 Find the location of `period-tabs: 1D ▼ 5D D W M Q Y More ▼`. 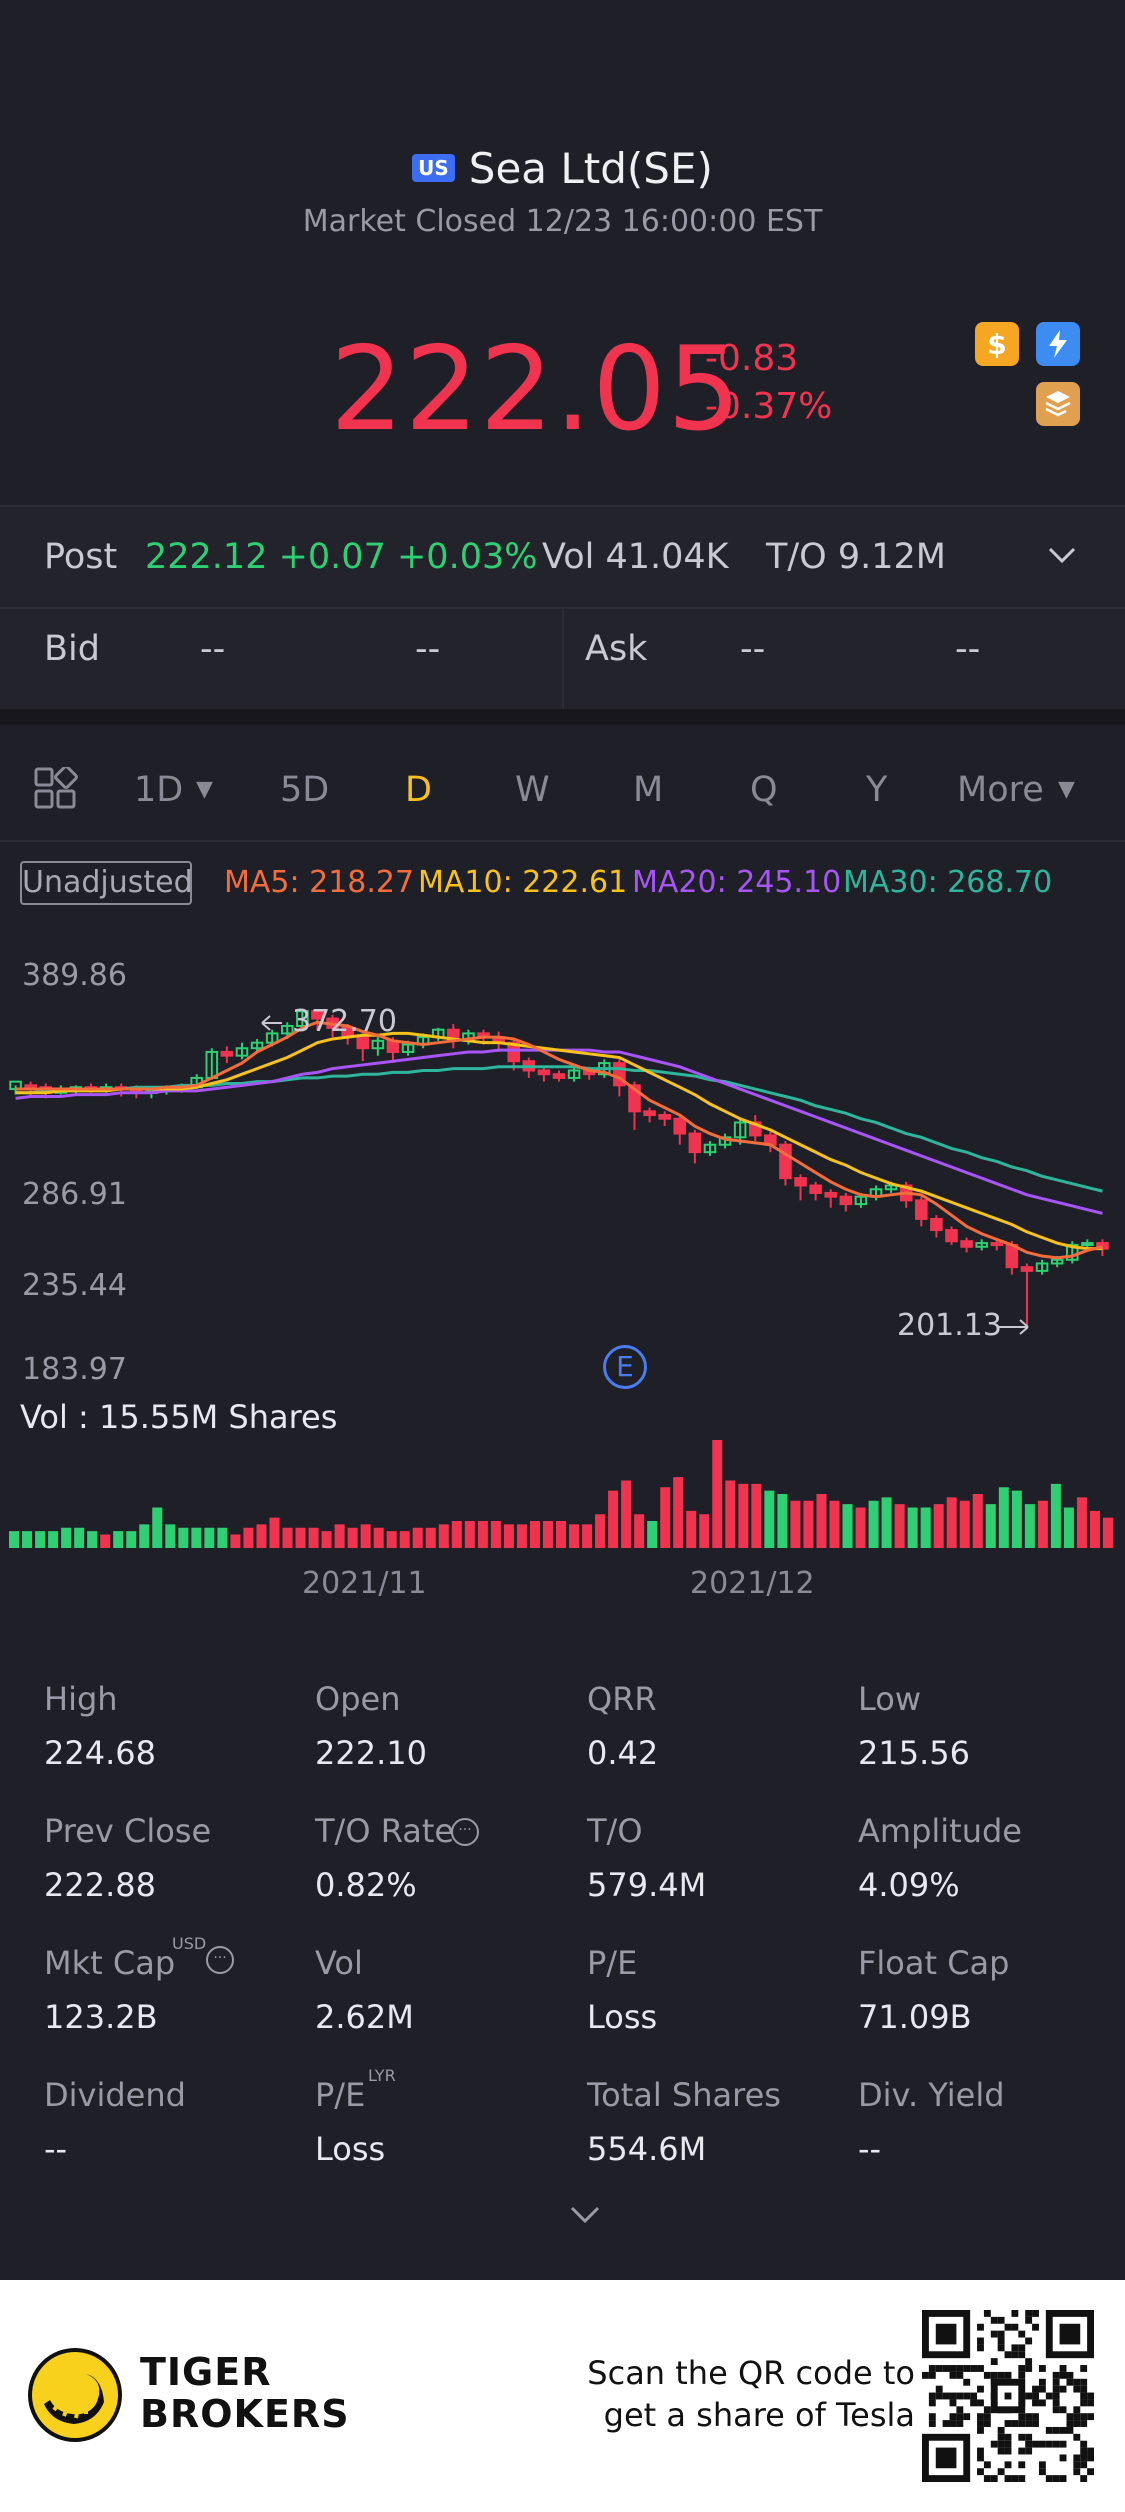

period-tabs: 1D ▼ 5D D W M Q Y More ▼ is located at coordinates (562, 790).